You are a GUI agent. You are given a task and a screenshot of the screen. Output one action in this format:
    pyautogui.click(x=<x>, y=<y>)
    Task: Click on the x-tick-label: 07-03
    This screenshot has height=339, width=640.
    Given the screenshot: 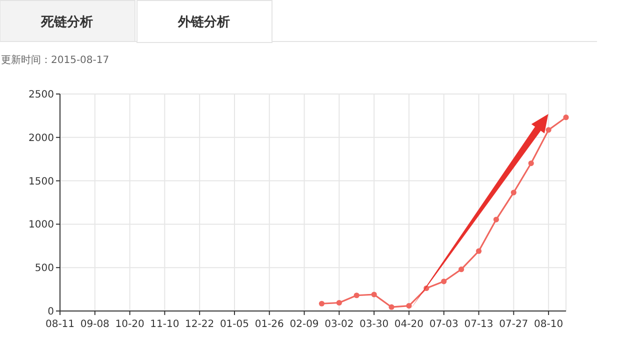 What is the action you would take?
    pyautogui.click(x=443, y=324)
    